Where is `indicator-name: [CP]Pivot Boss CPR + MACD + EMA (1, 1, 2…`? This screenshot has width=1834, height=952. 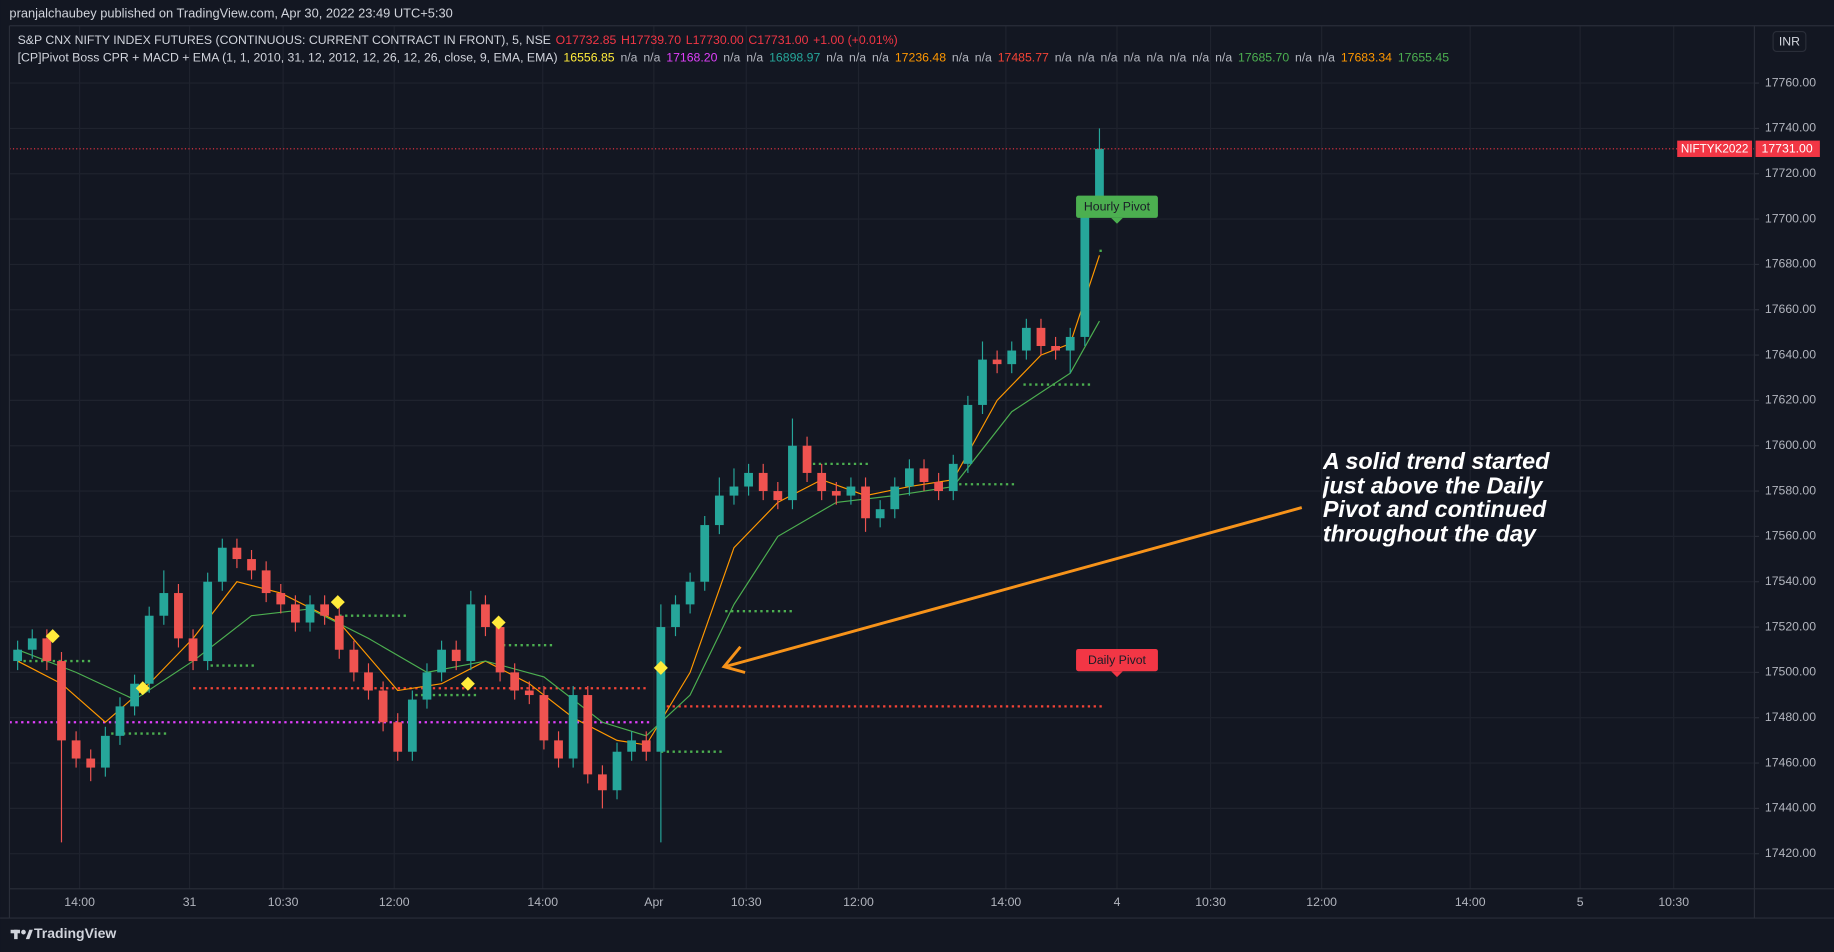
indicator-name: [CP]Pivot Boss CPR + MACD + EMA (1, 1, 2… is located at coordinates (288, 58).